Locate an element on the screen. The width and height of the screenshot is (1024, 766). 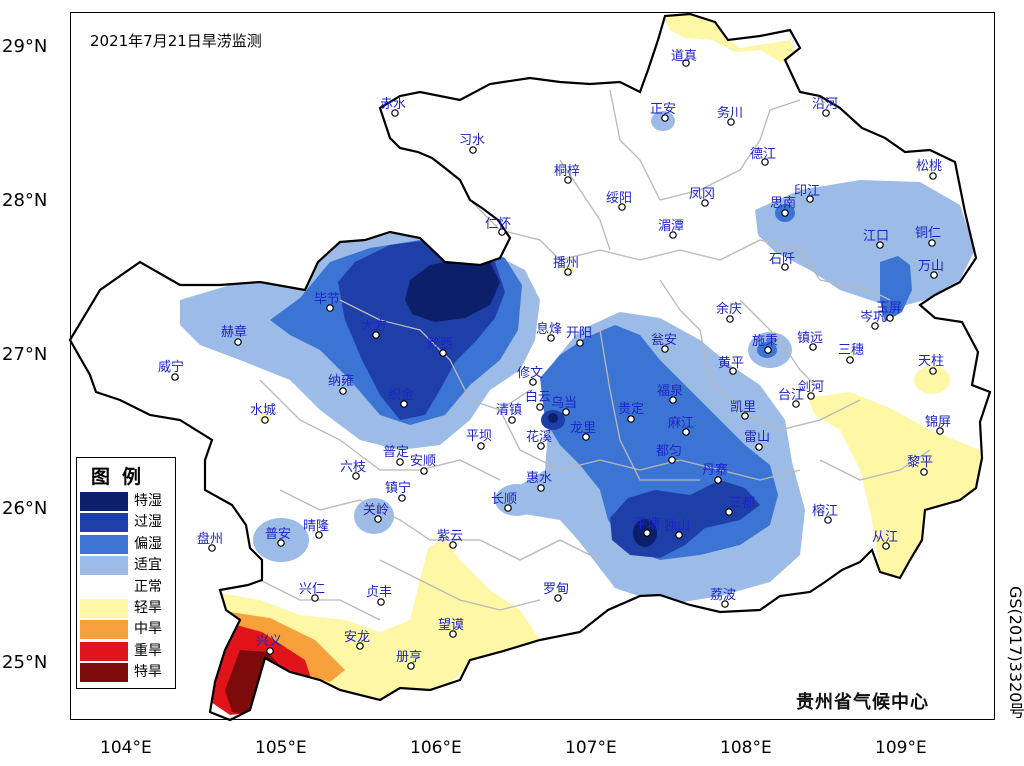
legend-label: 特旱 is located at coordinates (148, 672).